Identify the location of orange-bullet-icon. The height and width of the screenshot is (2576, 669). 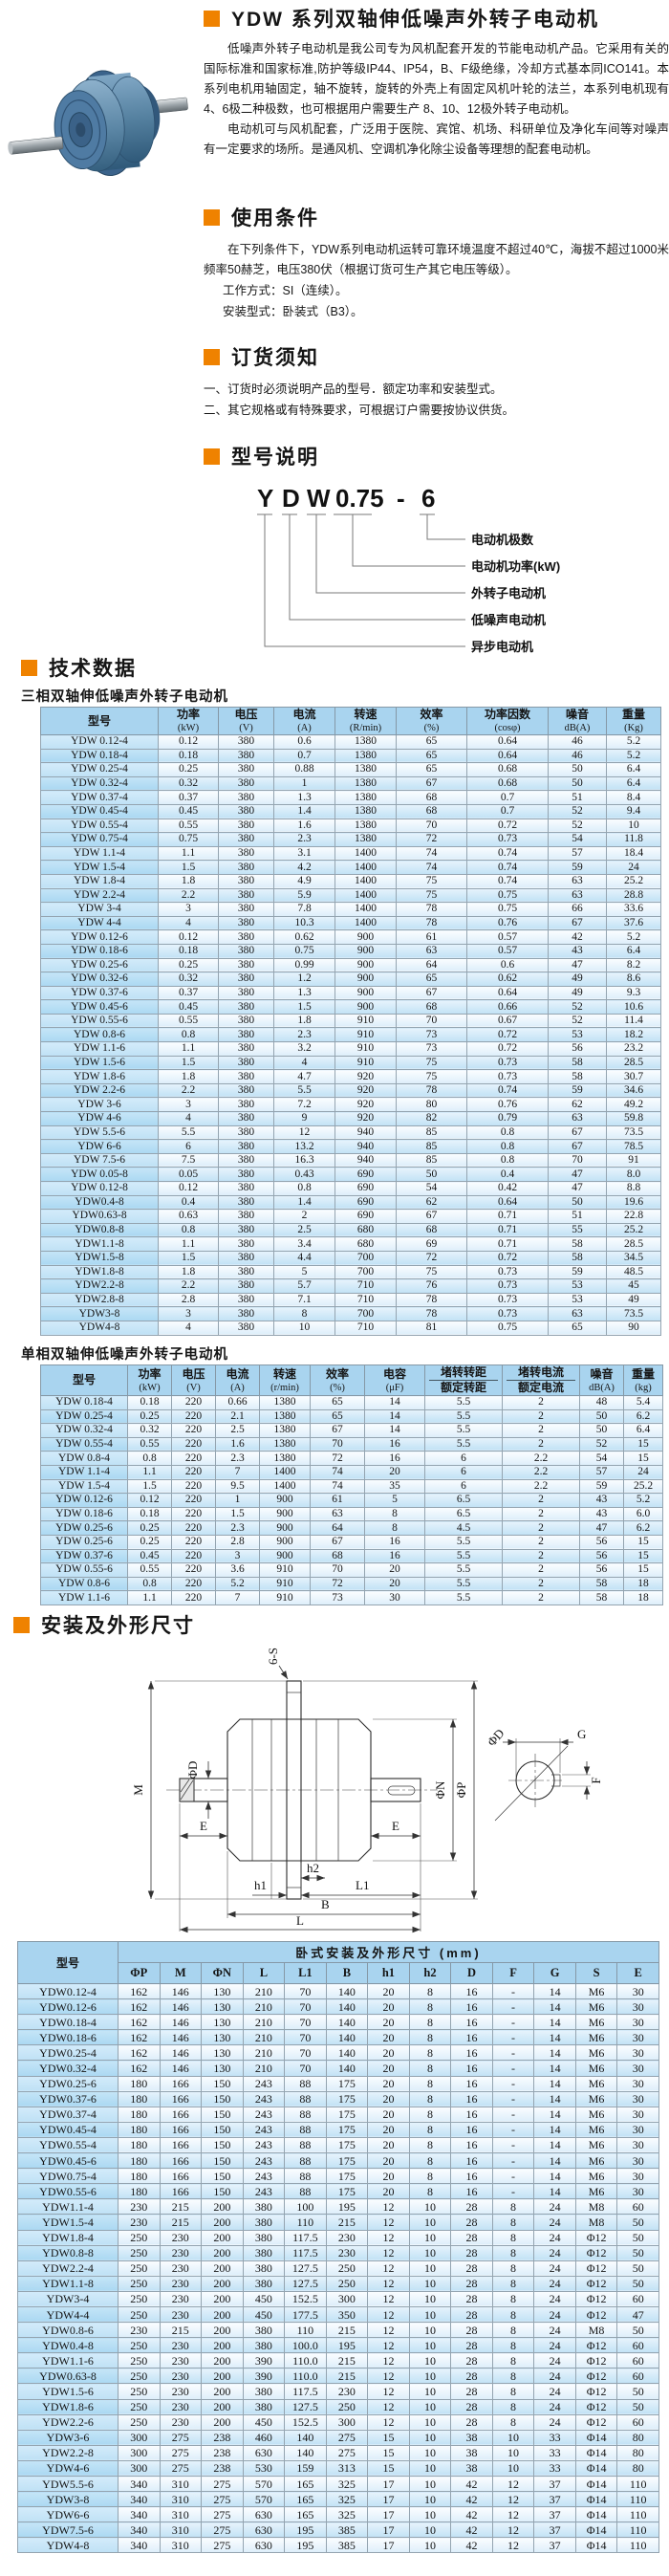
(212, 217).